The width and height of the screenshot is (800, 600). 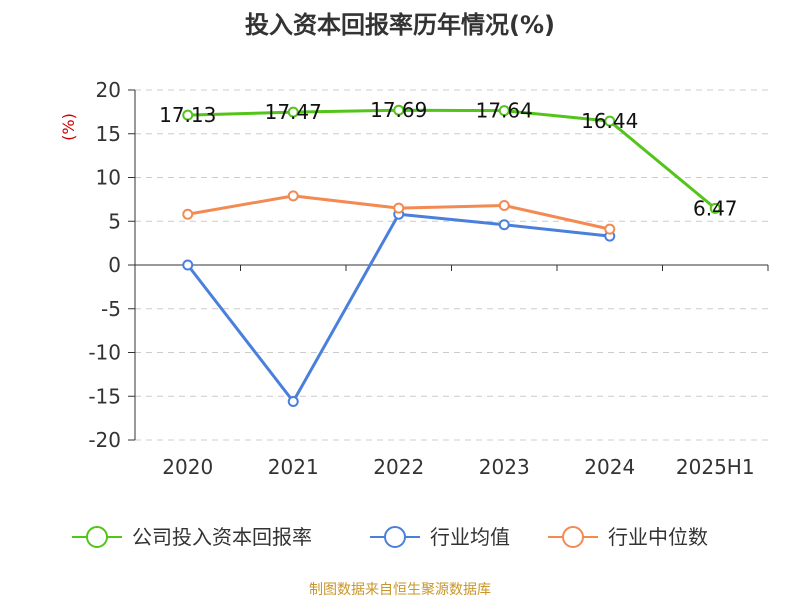 I want to click on y-axis-unit-label: (%), so click(x=68, y=127).